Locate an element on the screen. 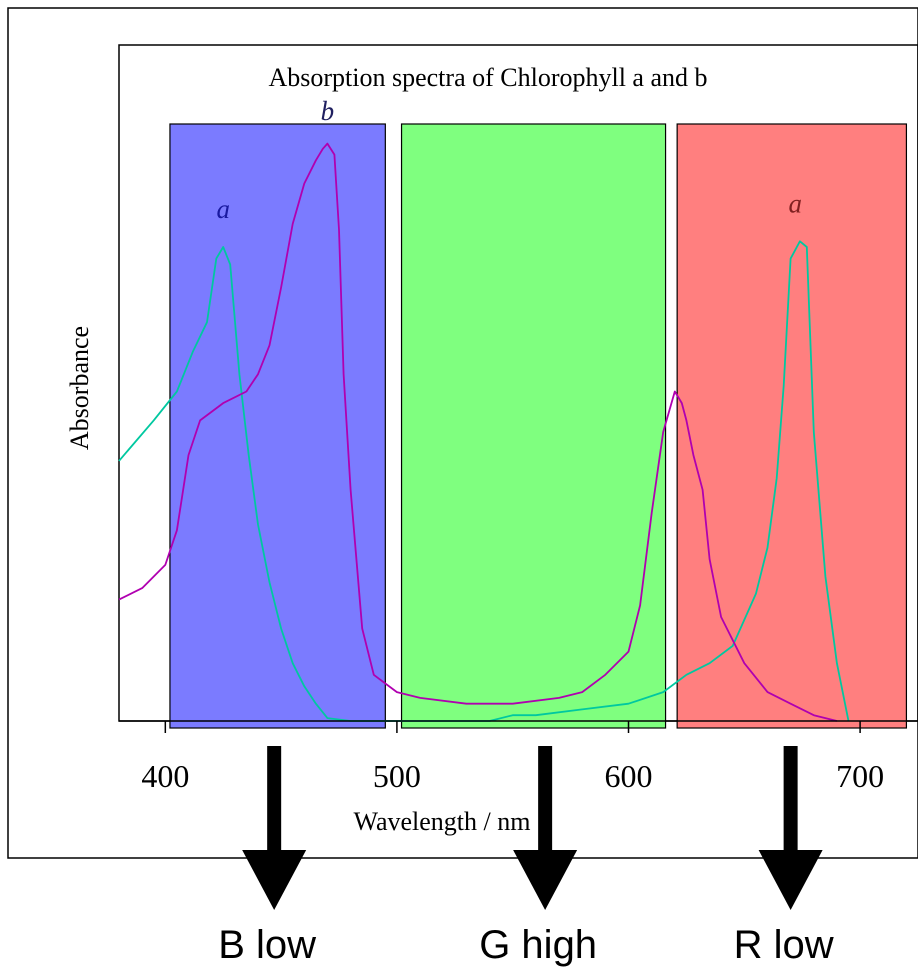 The width and height of the screenshot is (918, 976). annotation-label-0: B low is located at coordinates (267, 945).